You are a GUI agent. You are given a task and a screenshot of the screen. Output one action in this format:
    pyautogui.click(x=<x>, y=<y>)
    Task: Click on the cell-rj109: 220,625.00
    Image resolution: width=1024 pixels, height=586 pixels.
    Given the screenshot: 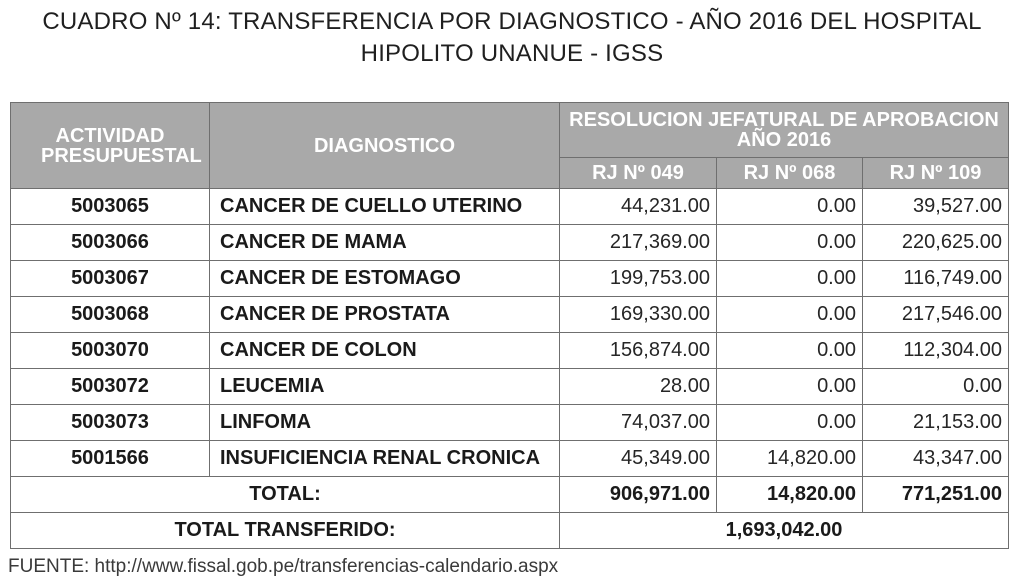 What is the action you would take?
    pyautogui.click(x=935, y=242)
    